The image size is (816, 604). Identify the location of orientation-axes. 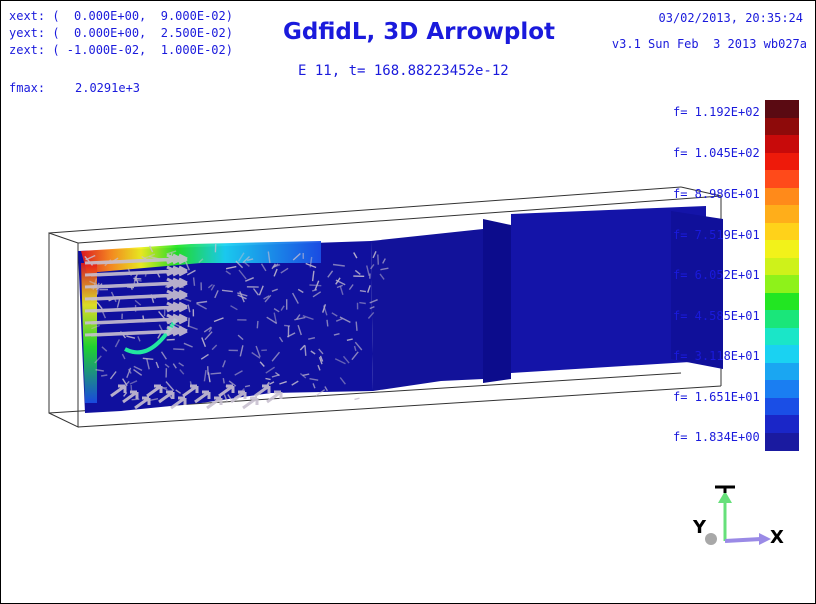
(738, 515).